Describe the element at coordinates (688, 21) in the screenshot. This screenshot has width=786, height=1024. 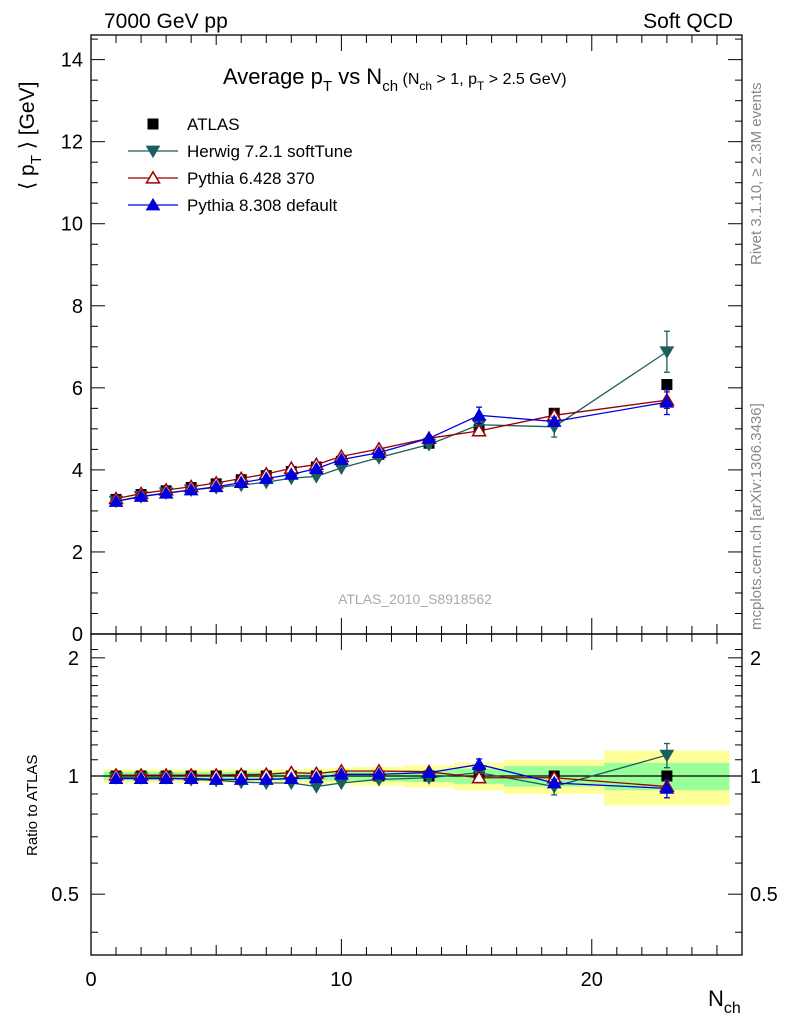
I see `header-right: Soft QCD` at that location.